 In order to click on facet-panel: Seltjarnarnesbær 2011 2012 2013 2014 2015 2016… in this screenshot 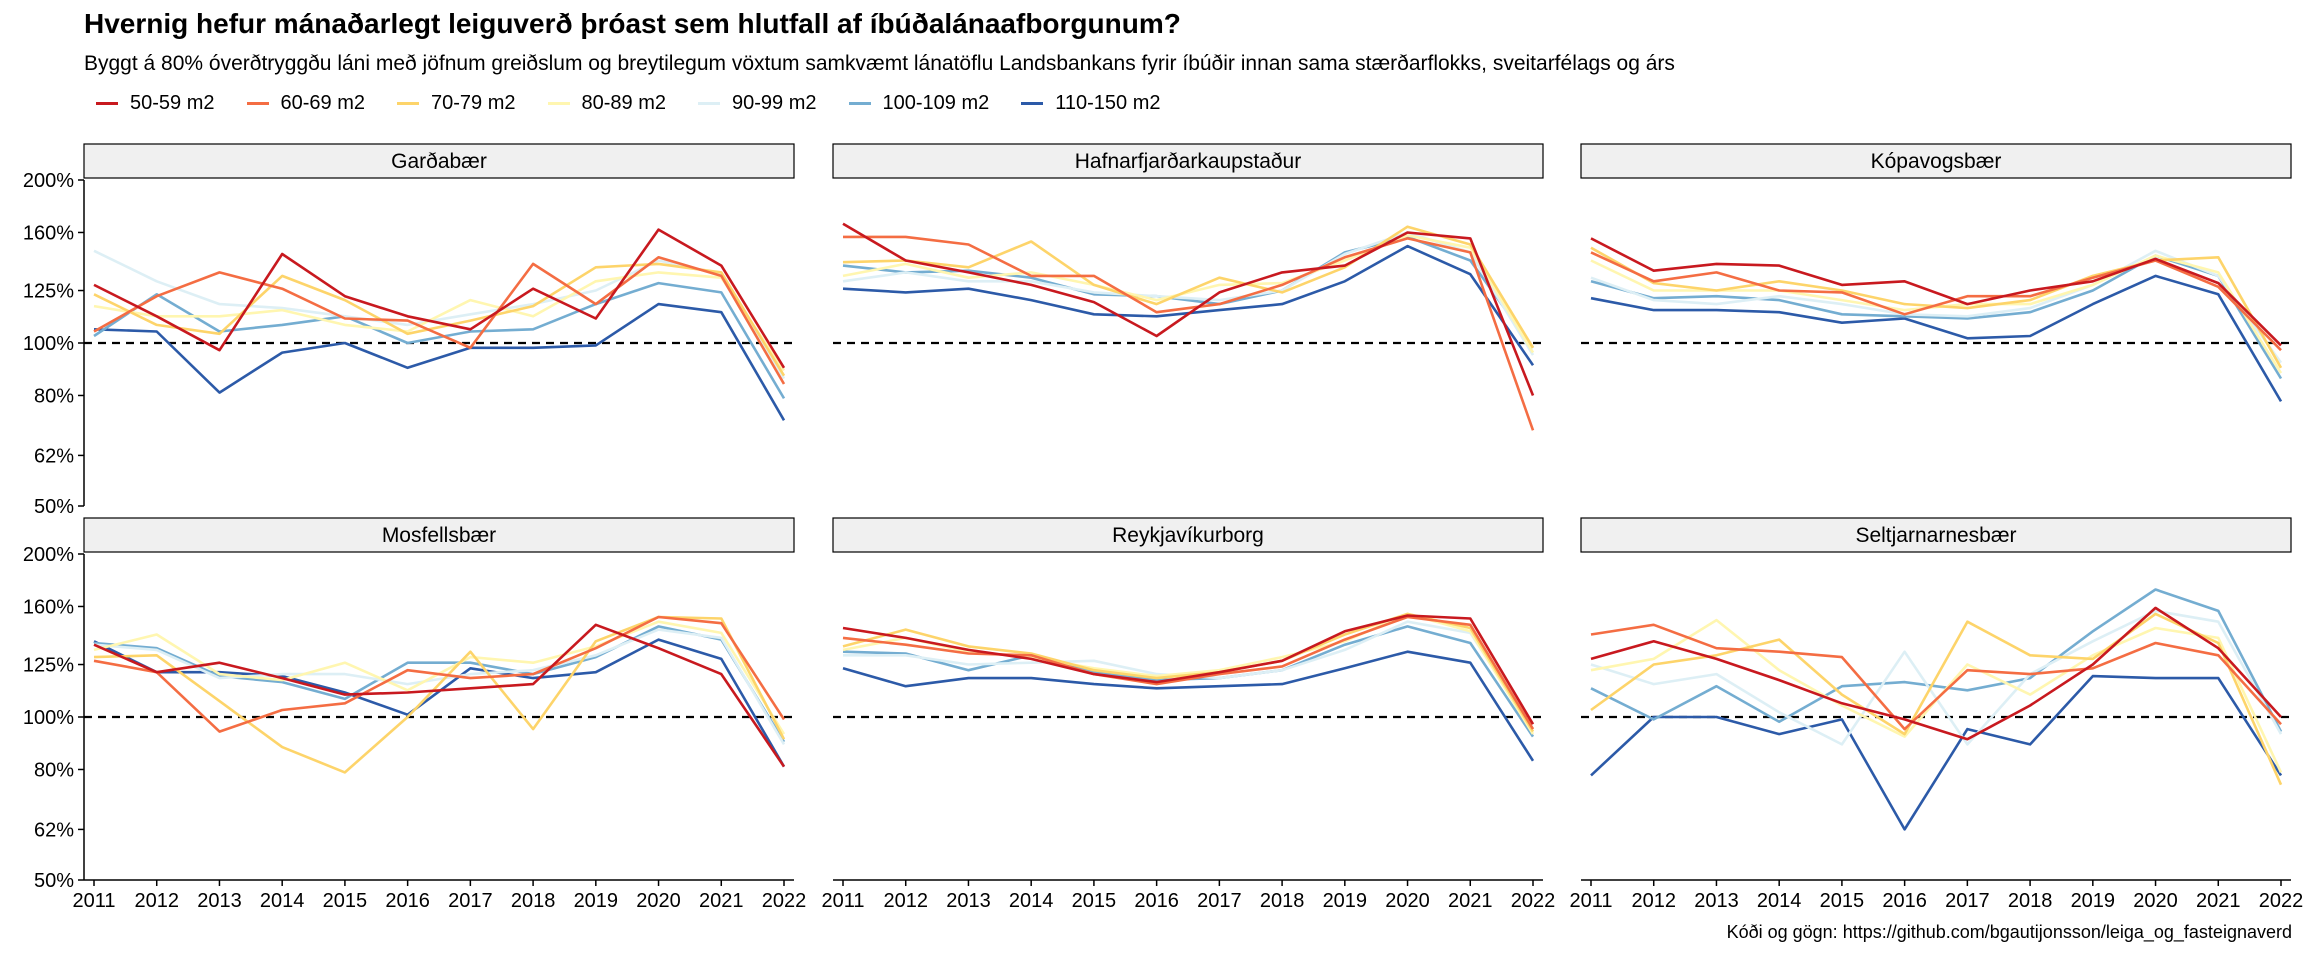, I will do `click(1936, 714)`.